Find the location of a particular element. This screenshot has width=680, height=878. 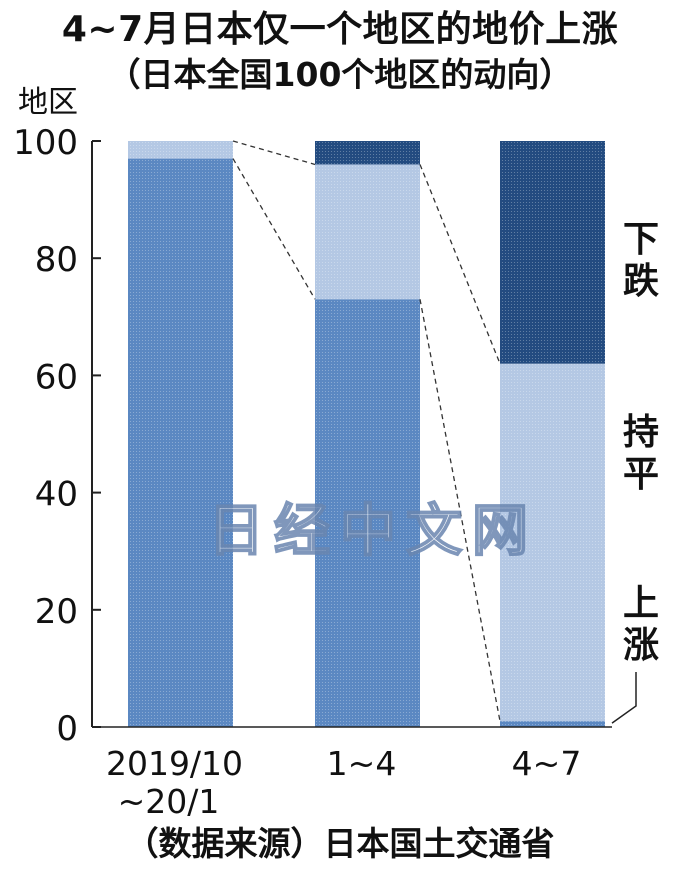

x-tick-label-2: 4~7 is located at coordinates (547, 763).